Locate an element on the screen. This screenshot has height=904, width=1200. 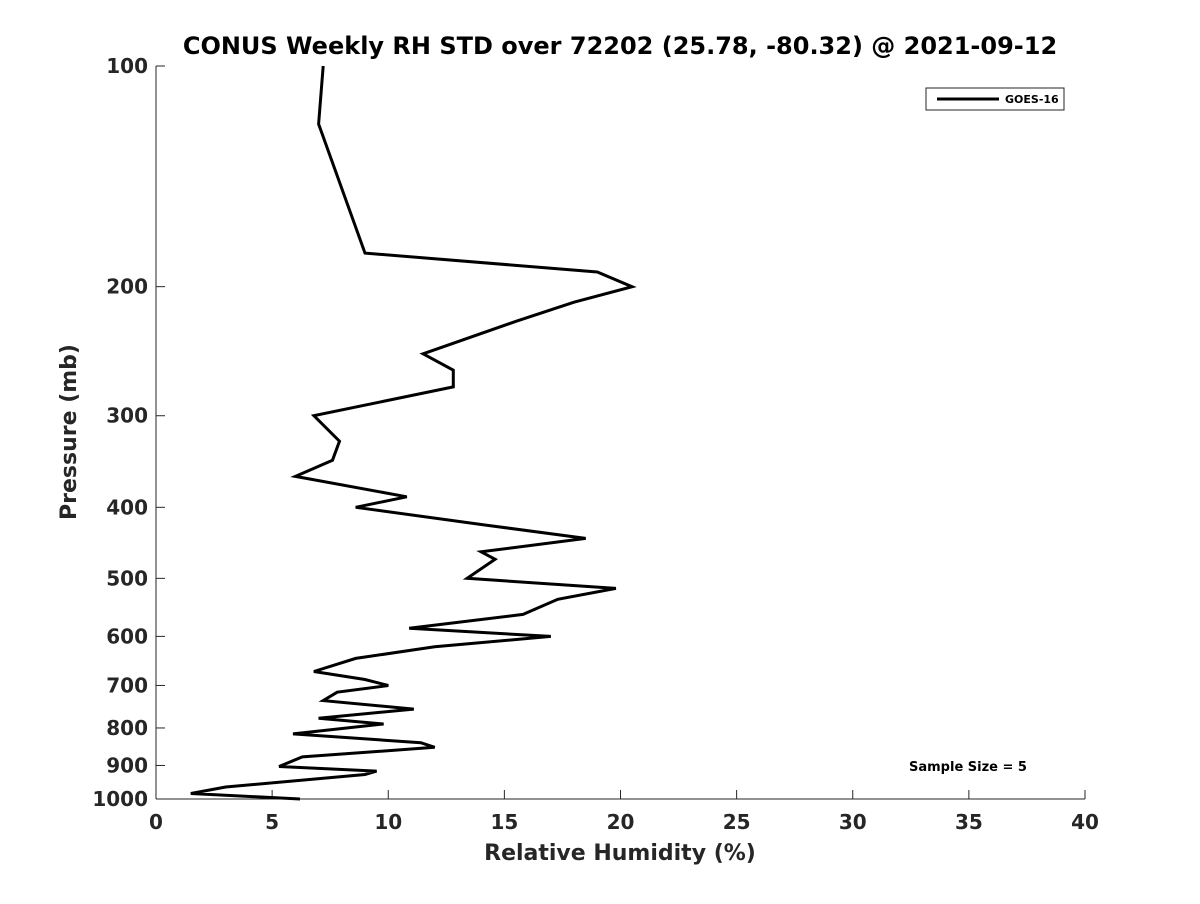
legend-label-goes-16: GOES-16 is located at coordinates (1032, 99).